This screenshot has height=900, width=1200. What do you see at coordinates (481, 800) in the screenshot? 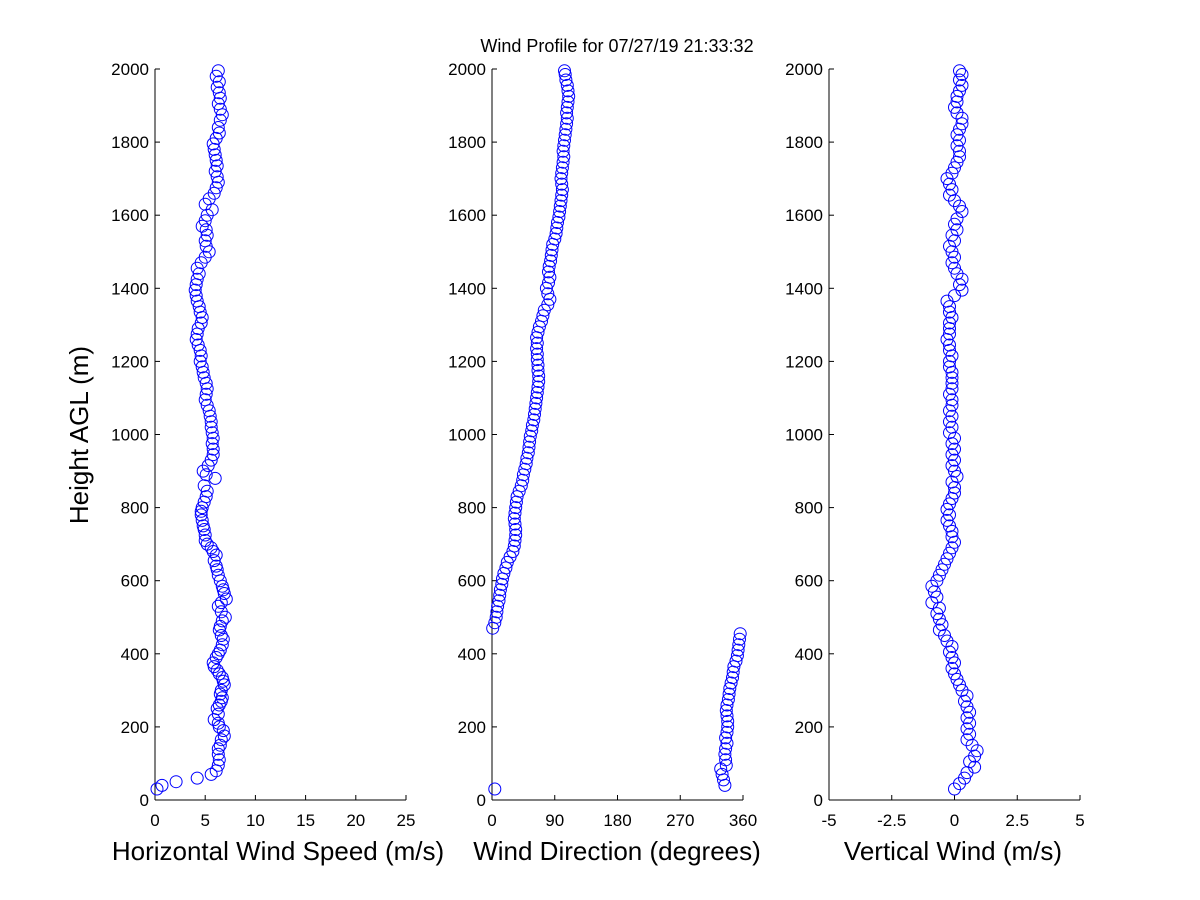
I see `direction-y-tick-label: 0` at bounding box center [481, 800].